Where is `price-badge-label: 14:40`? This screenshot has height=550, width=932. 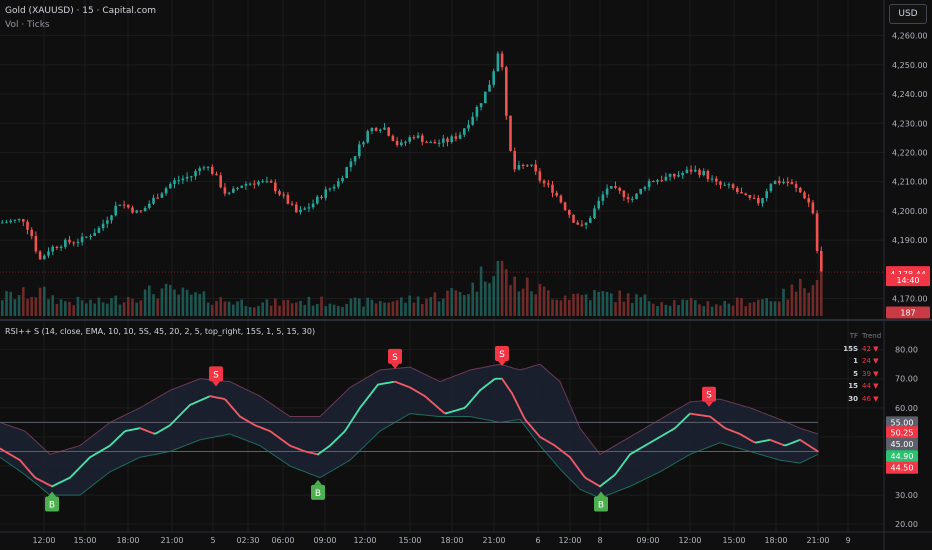 price-badge-label: 14:40 is located at coordinates (907, 280).